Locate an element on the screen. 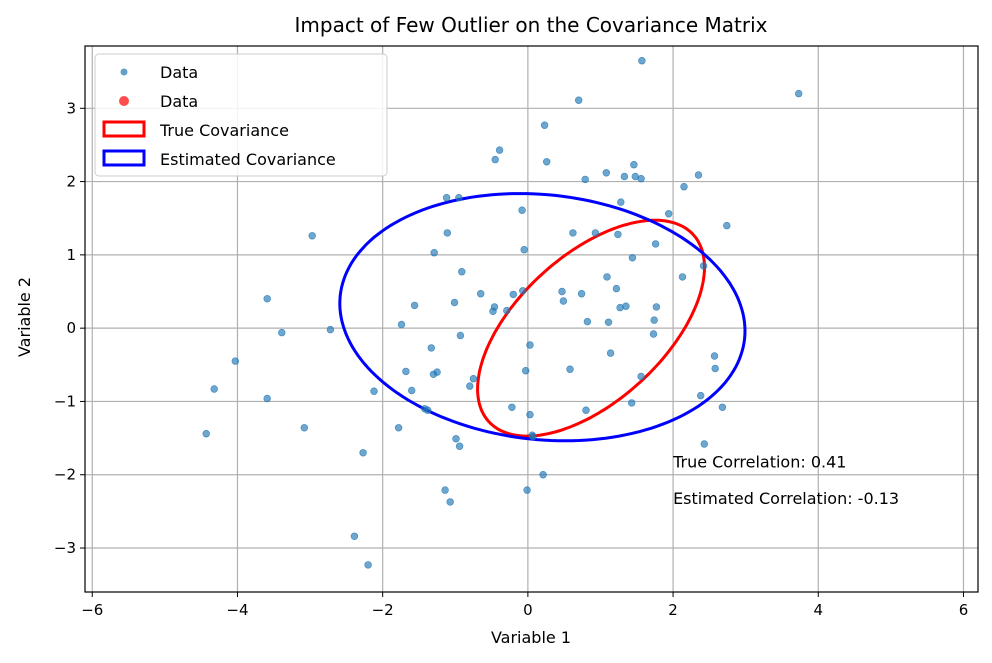 The width and height of the screenshot is (992, 663). legend-marker-data is located at coordinates (124, 72).